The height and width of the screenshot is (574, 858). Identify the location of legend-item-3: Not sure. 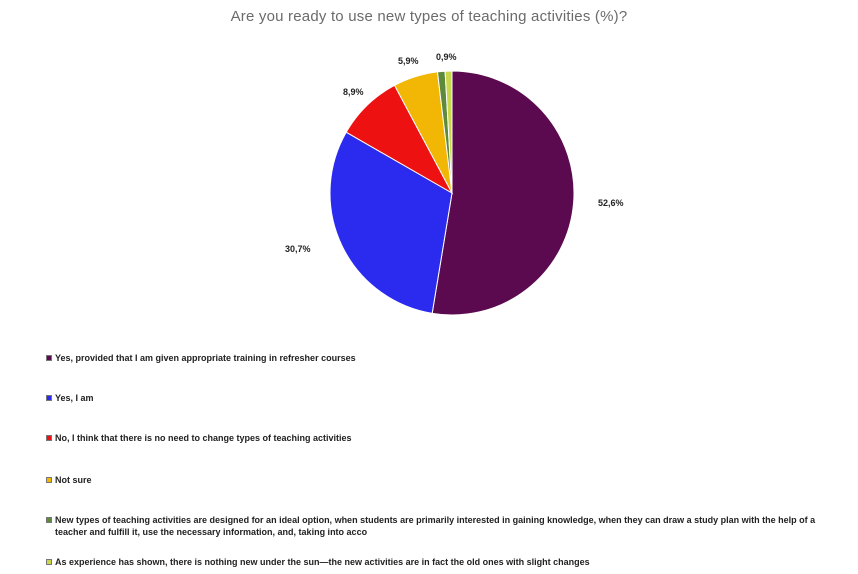
(69, 480).